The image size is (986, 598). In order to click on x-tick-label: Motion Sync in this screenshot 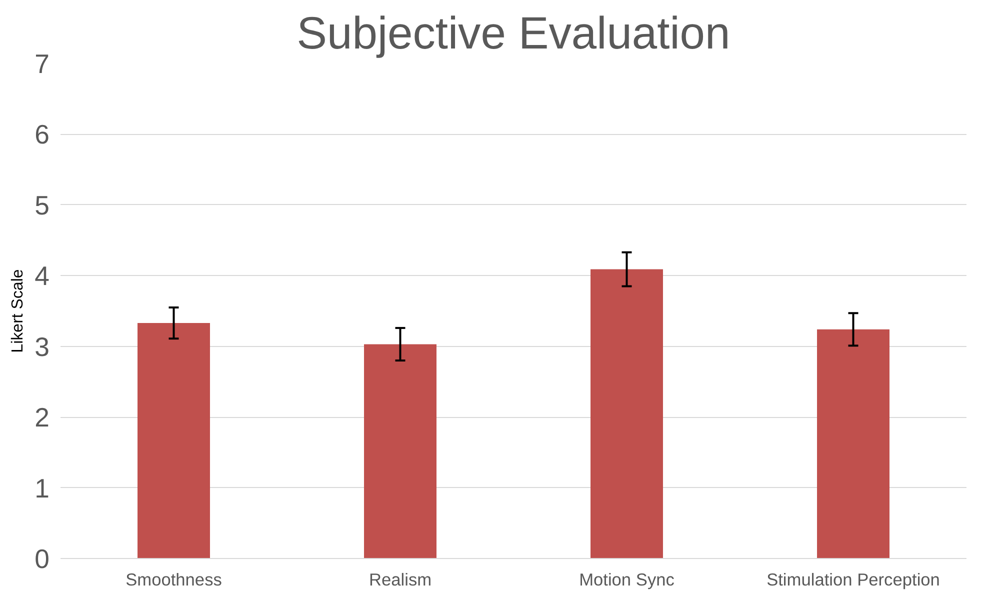, I will do `click(627, 580)`.